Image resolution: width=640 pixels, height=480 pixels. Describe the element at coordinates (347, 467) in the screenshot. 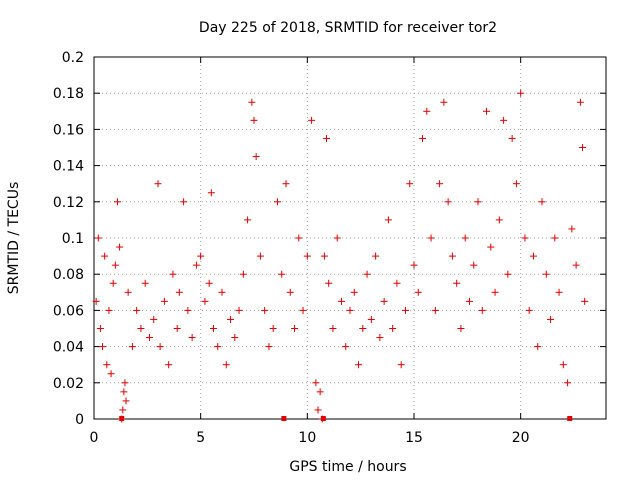

I see `x-axis-label: GPS time / hours` at that location.